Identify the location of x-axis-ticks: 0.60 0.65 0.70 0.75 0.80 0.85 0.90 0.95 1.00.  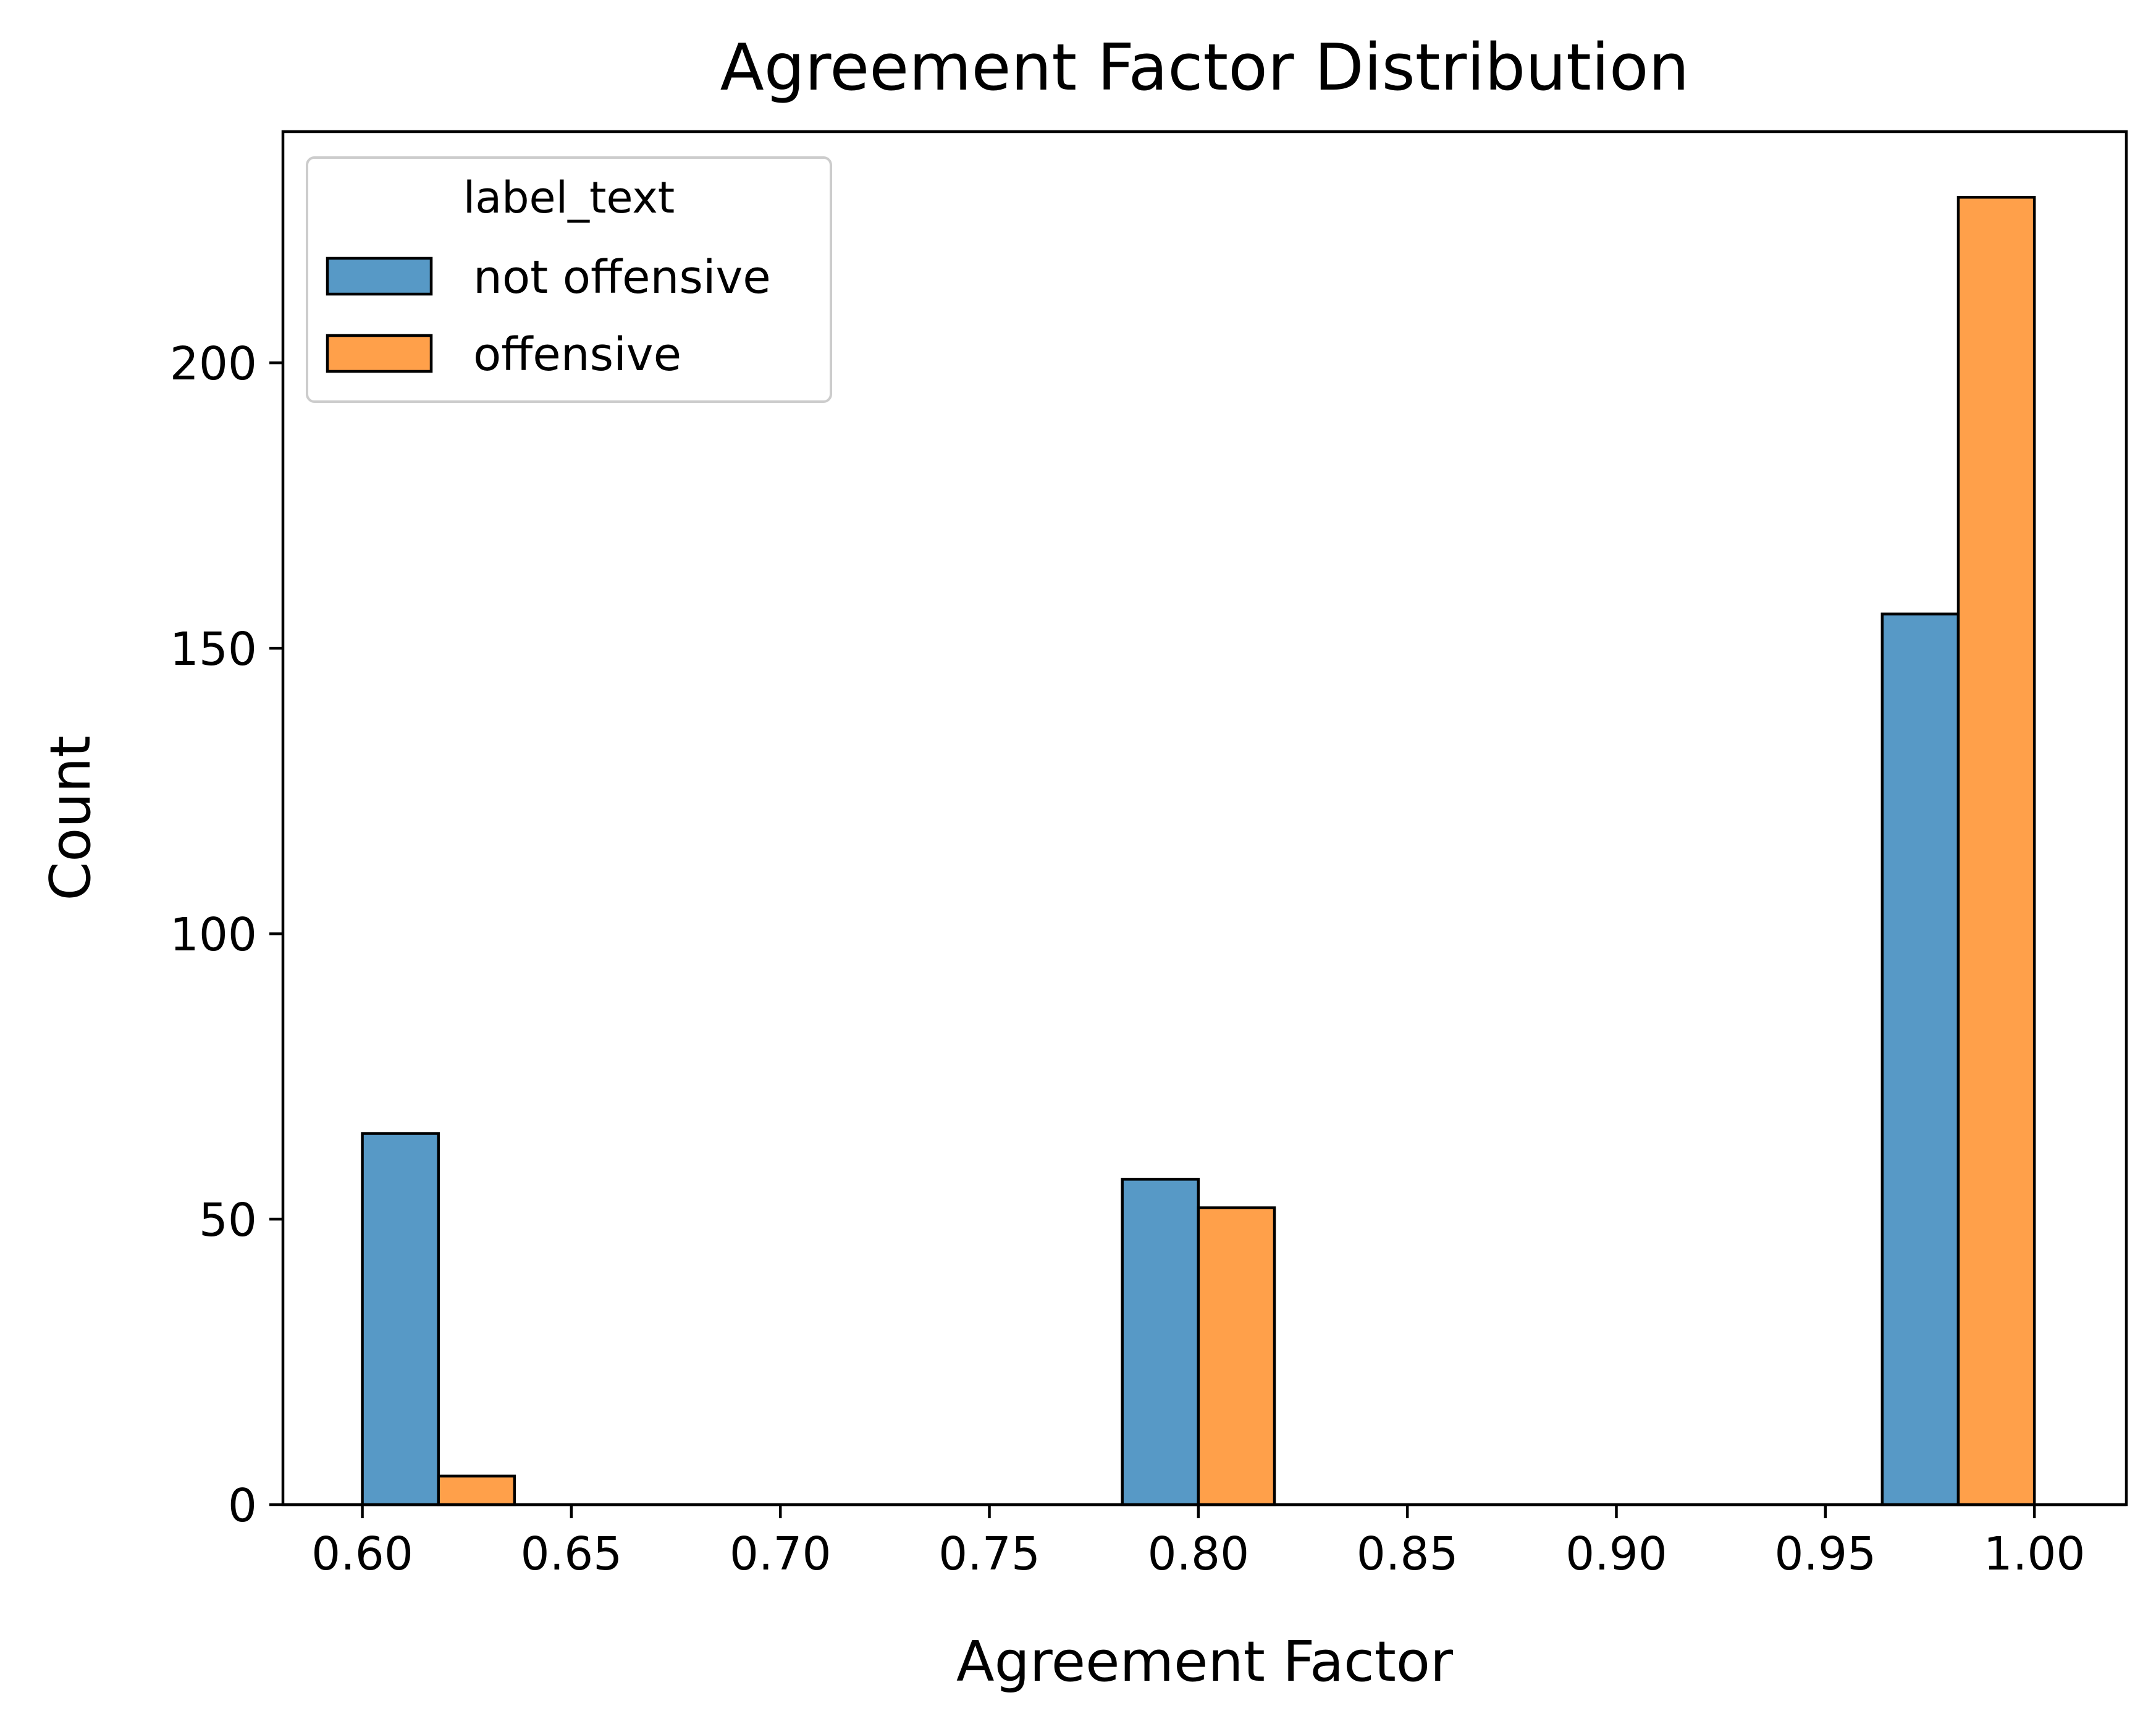
(1198, 1543).